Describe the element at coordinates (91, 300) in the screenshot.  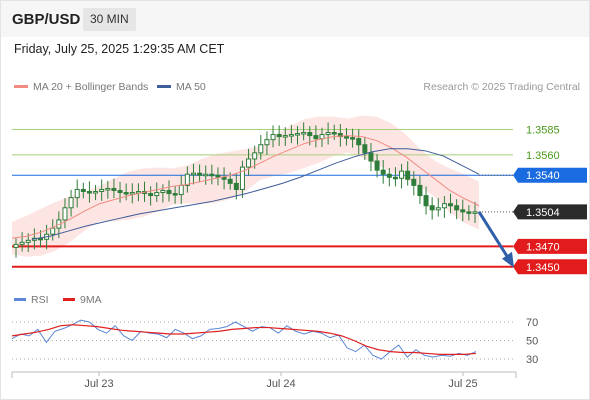
I see `ma9-legend-label: 9MA` at that location.